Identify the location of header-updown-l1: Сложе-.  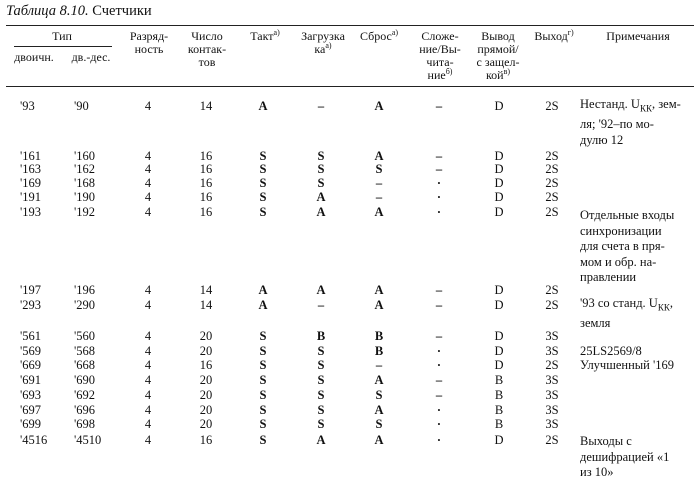
(440, 36).